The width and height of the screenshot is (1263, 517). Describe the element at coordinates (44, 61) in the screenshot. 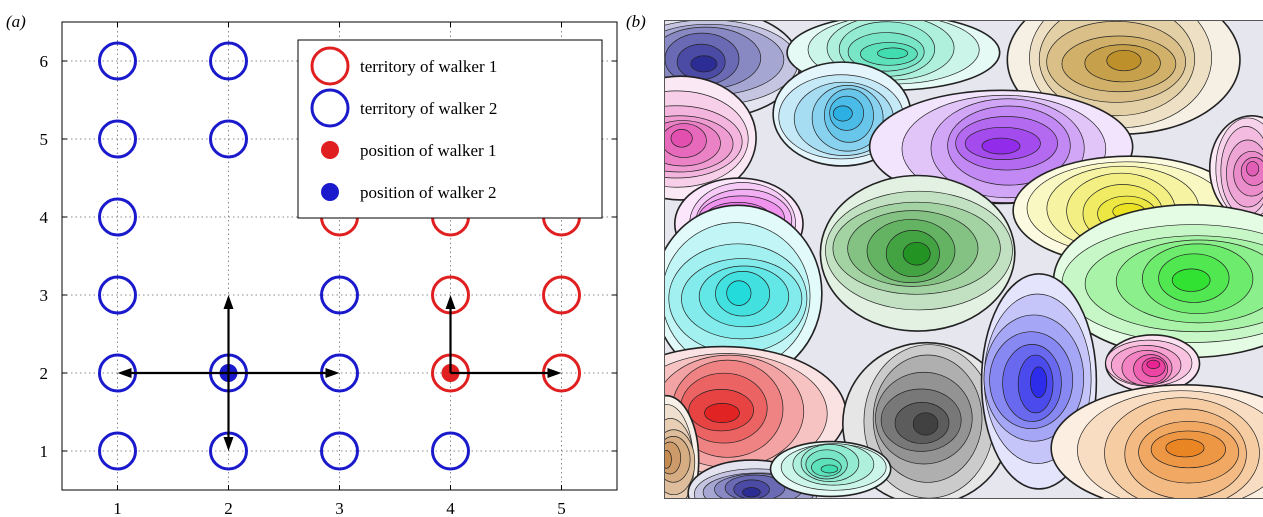

I see `y-tick-label: 6` at that location.